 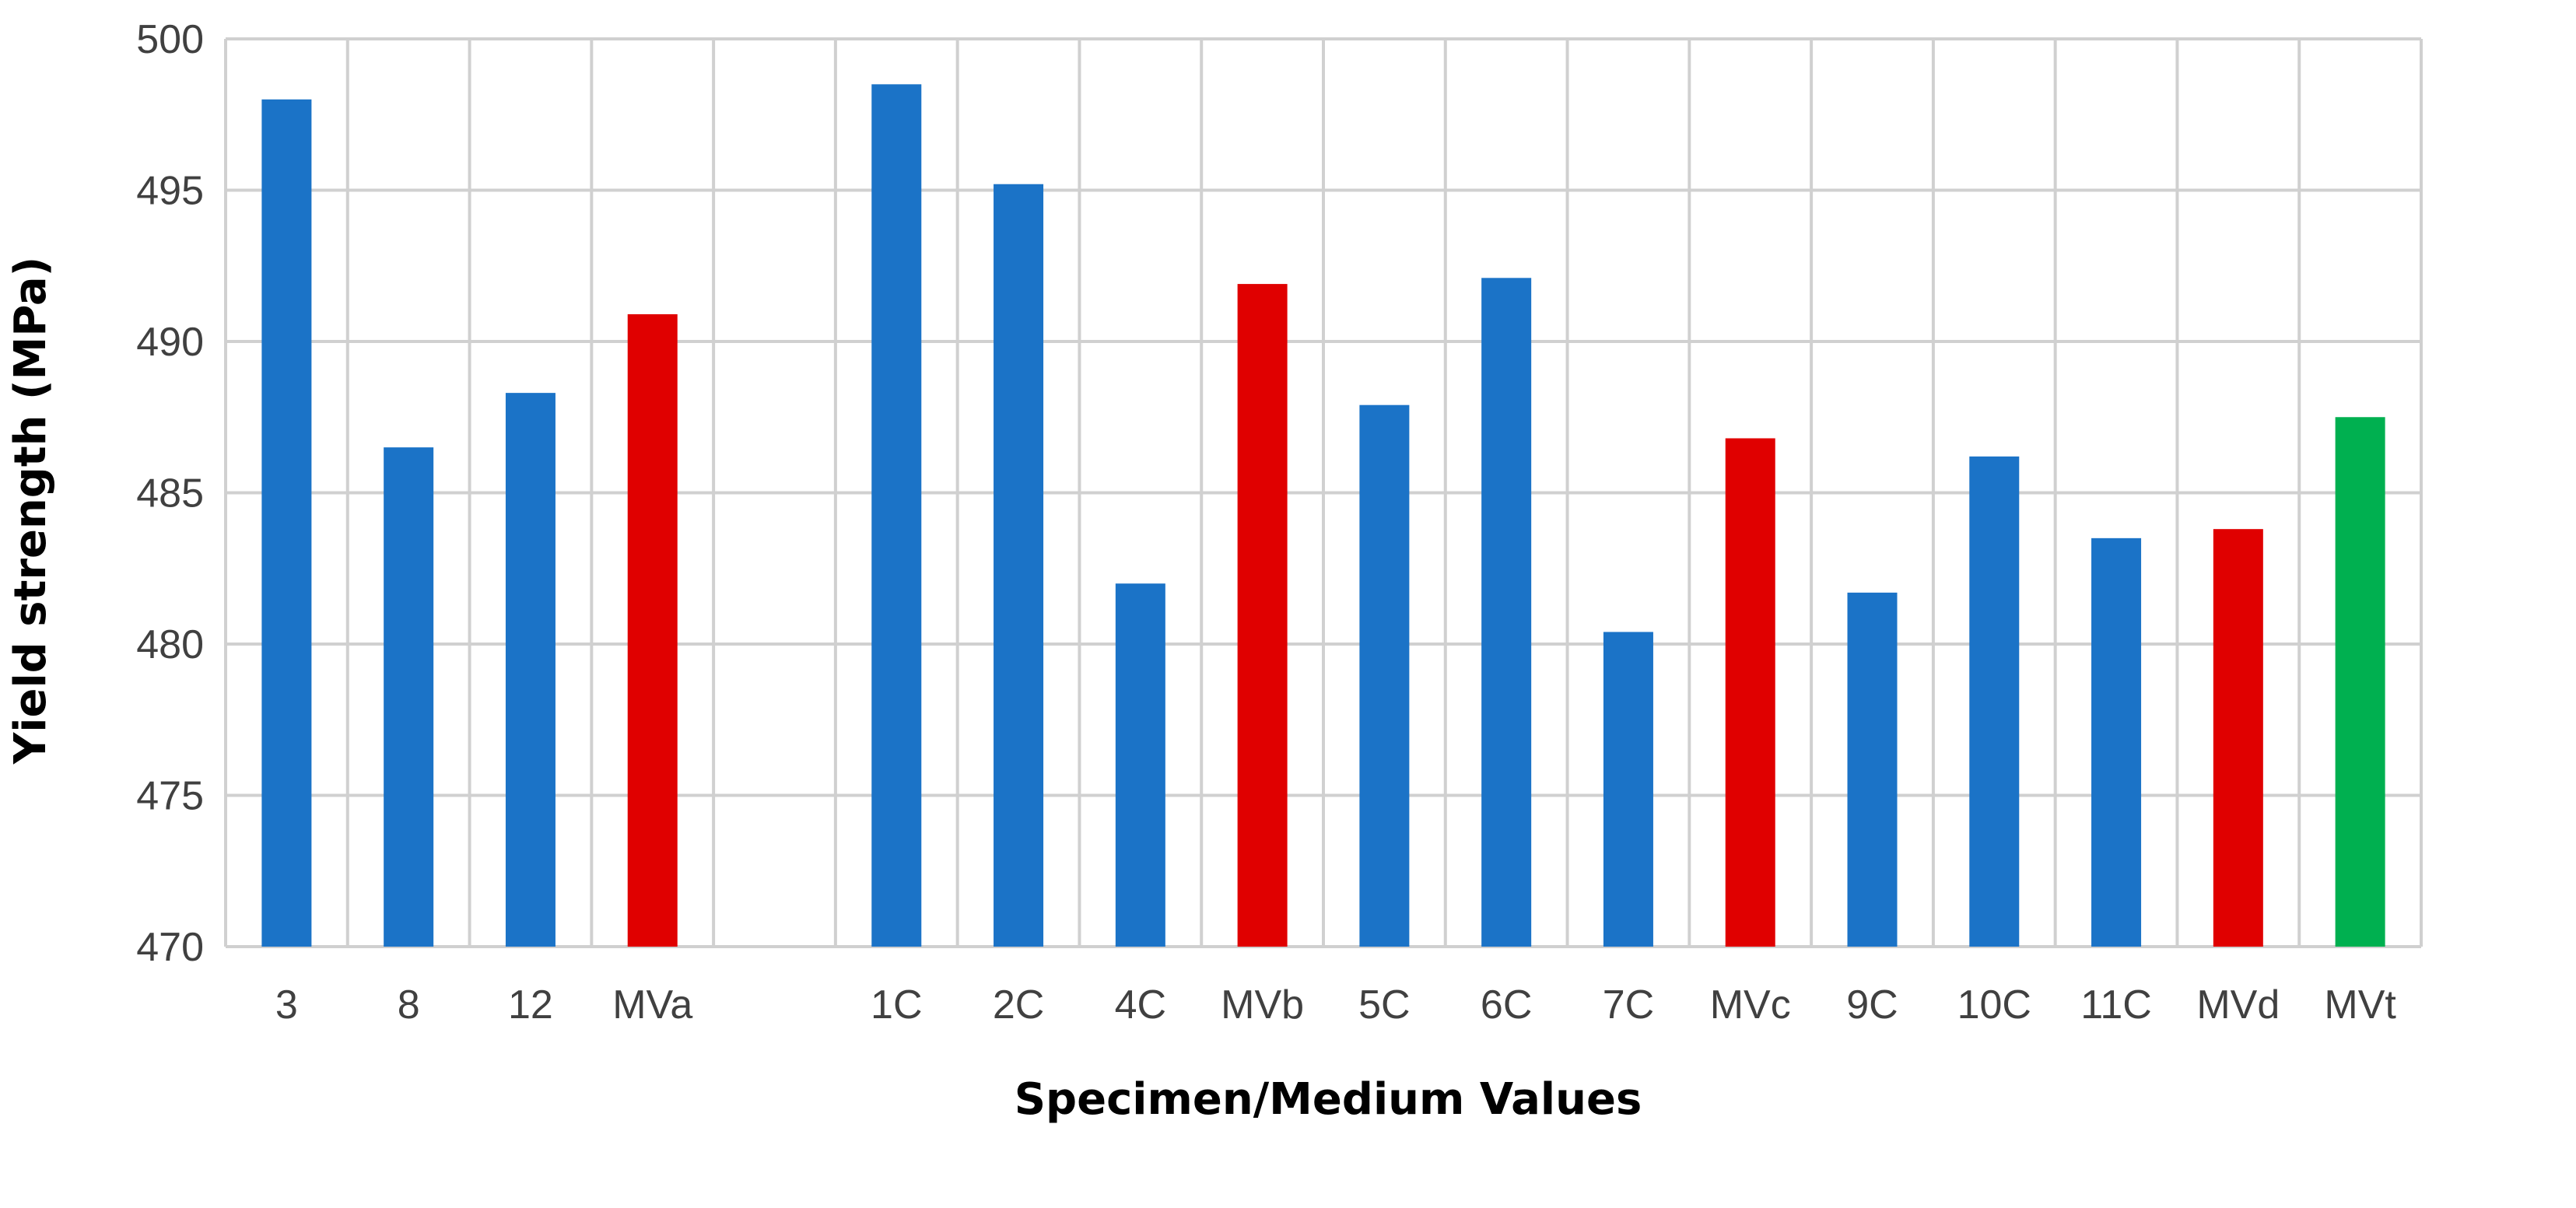 I want to click on bar-4c, so click(x=1140, y=765).